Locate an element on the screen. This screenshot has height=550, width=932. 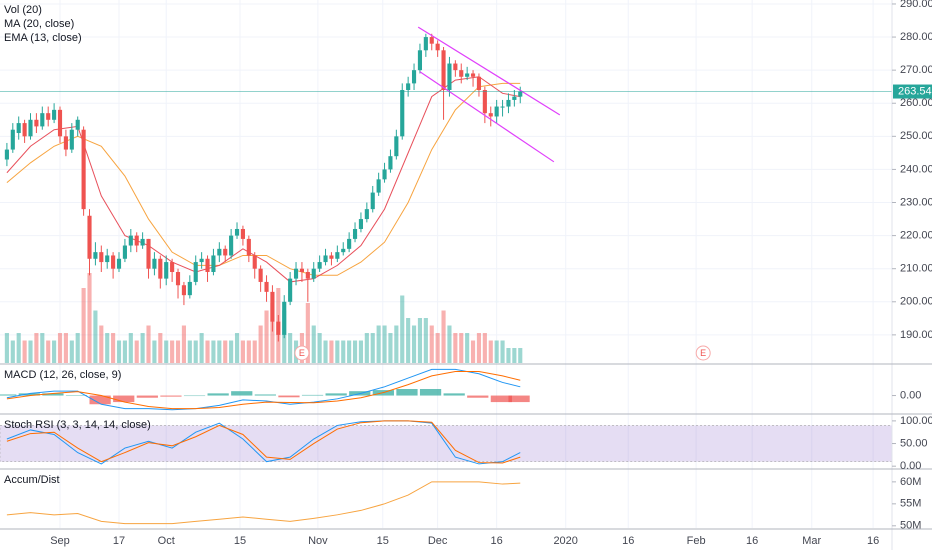
y-tick-label: 60M is located at coordinates (910, 482).